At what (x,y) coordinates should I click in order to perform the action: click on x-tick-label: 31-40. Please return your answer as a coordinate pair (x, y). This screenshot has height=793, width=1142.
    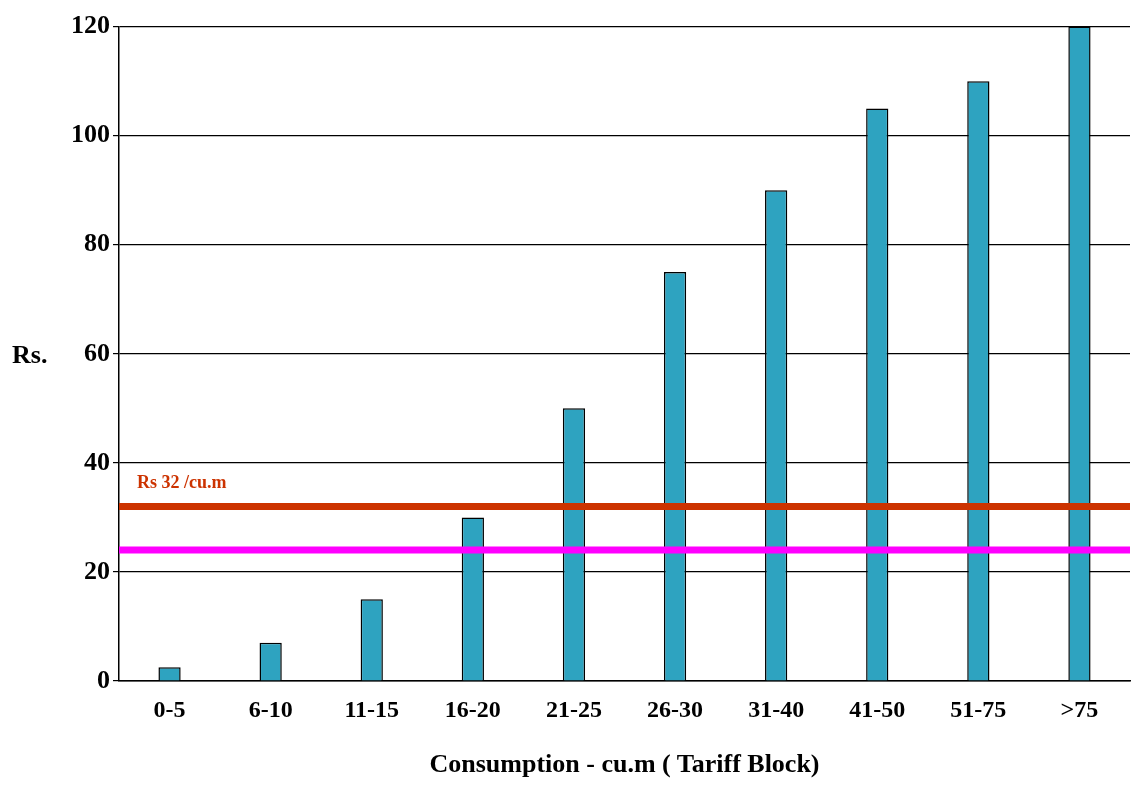
    Looking at the image, I should click on (776, 708).